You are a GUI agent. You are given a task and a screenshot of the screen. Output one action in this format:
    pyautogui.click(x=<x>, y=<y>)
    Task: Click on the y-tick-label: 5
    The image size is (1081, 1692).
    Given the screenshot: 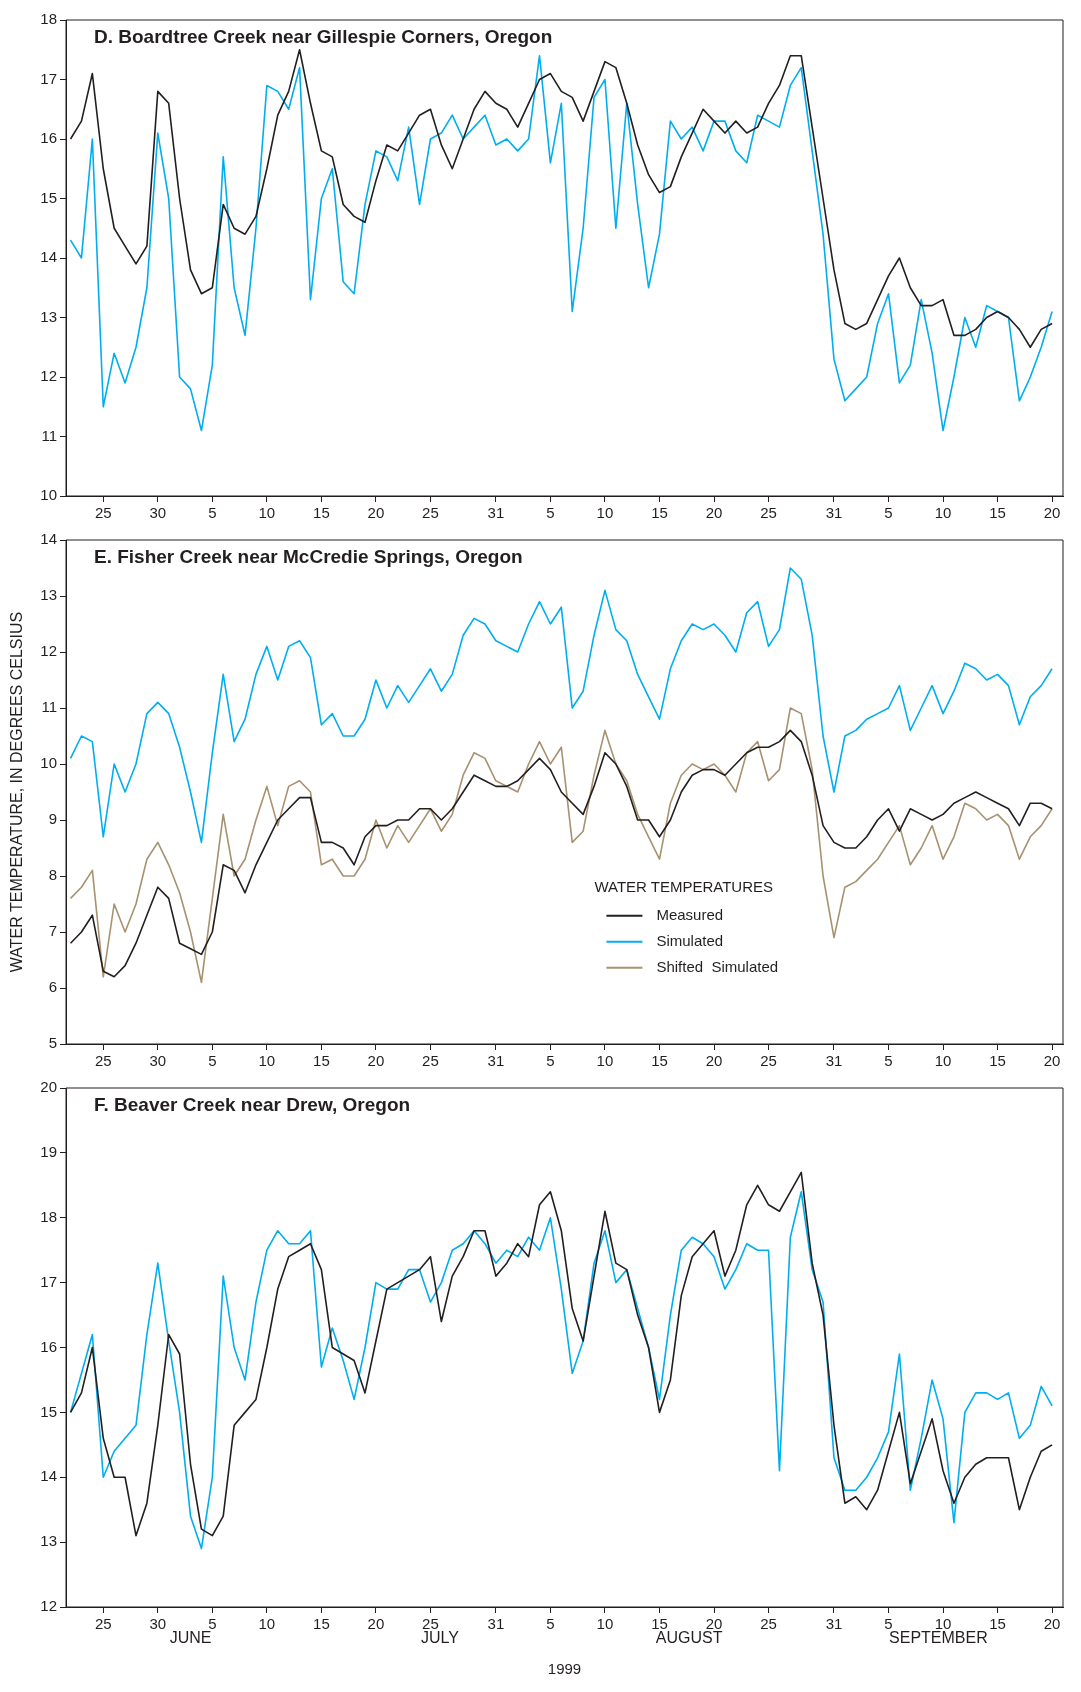 What is the action you would take?
    pyautogui.click(x=52, y=1043)
    